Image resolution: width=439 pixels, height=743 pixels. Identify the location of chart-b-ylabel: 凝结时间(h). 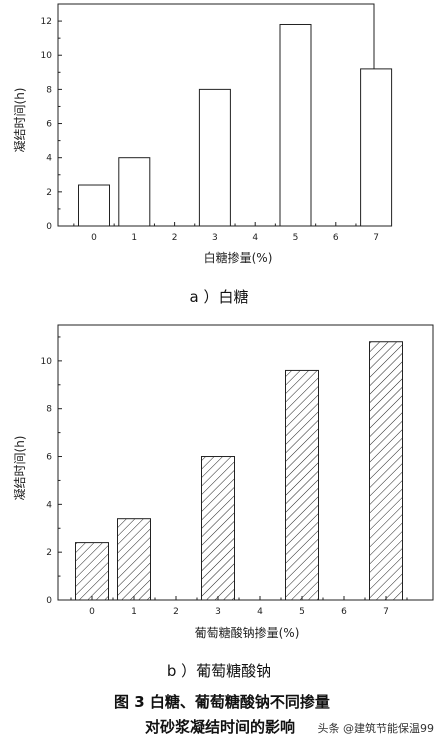
(19, 468).